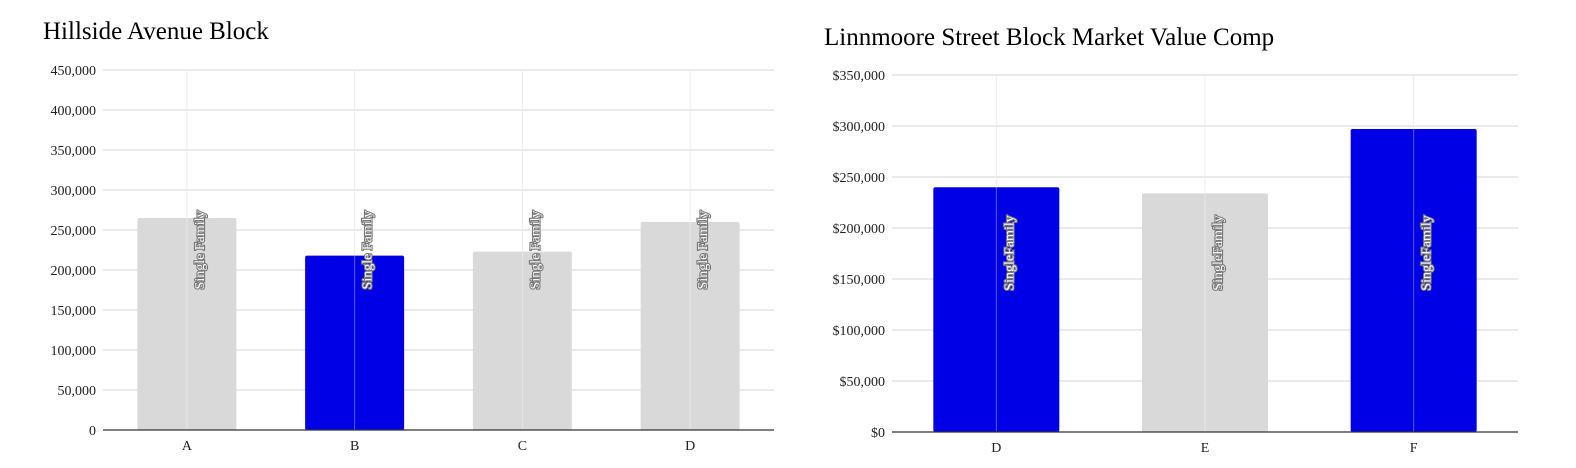 This screenshot has width=1576, height=468. I want to click on y-tick-label: 450,000, so click(74, 71).